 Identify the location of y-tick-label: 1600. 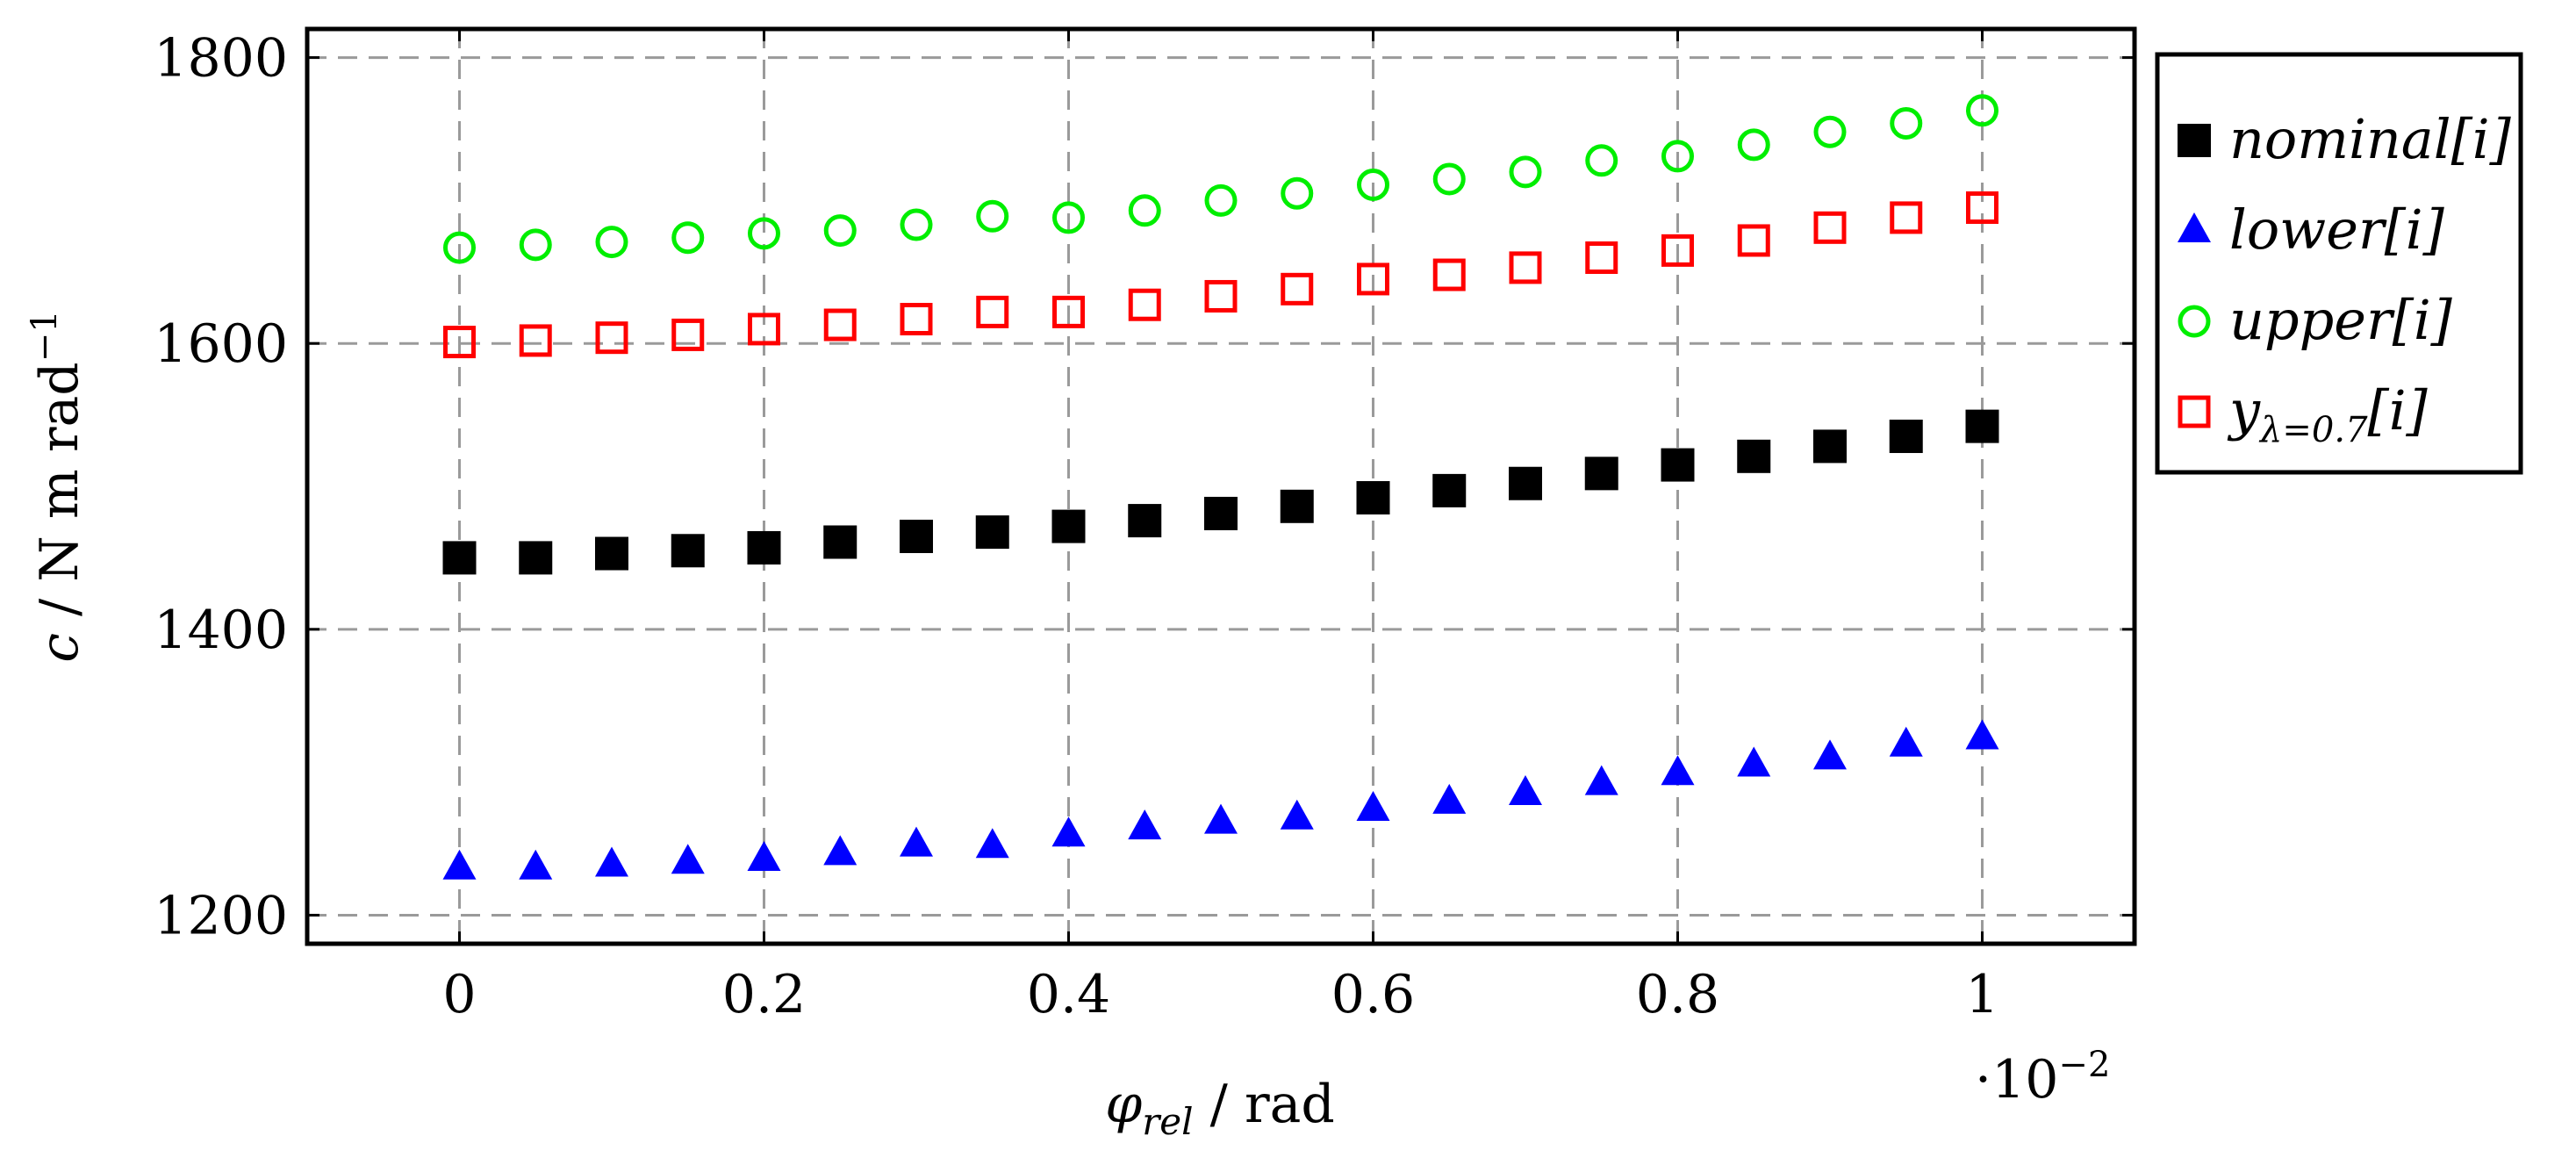
(221, 344).